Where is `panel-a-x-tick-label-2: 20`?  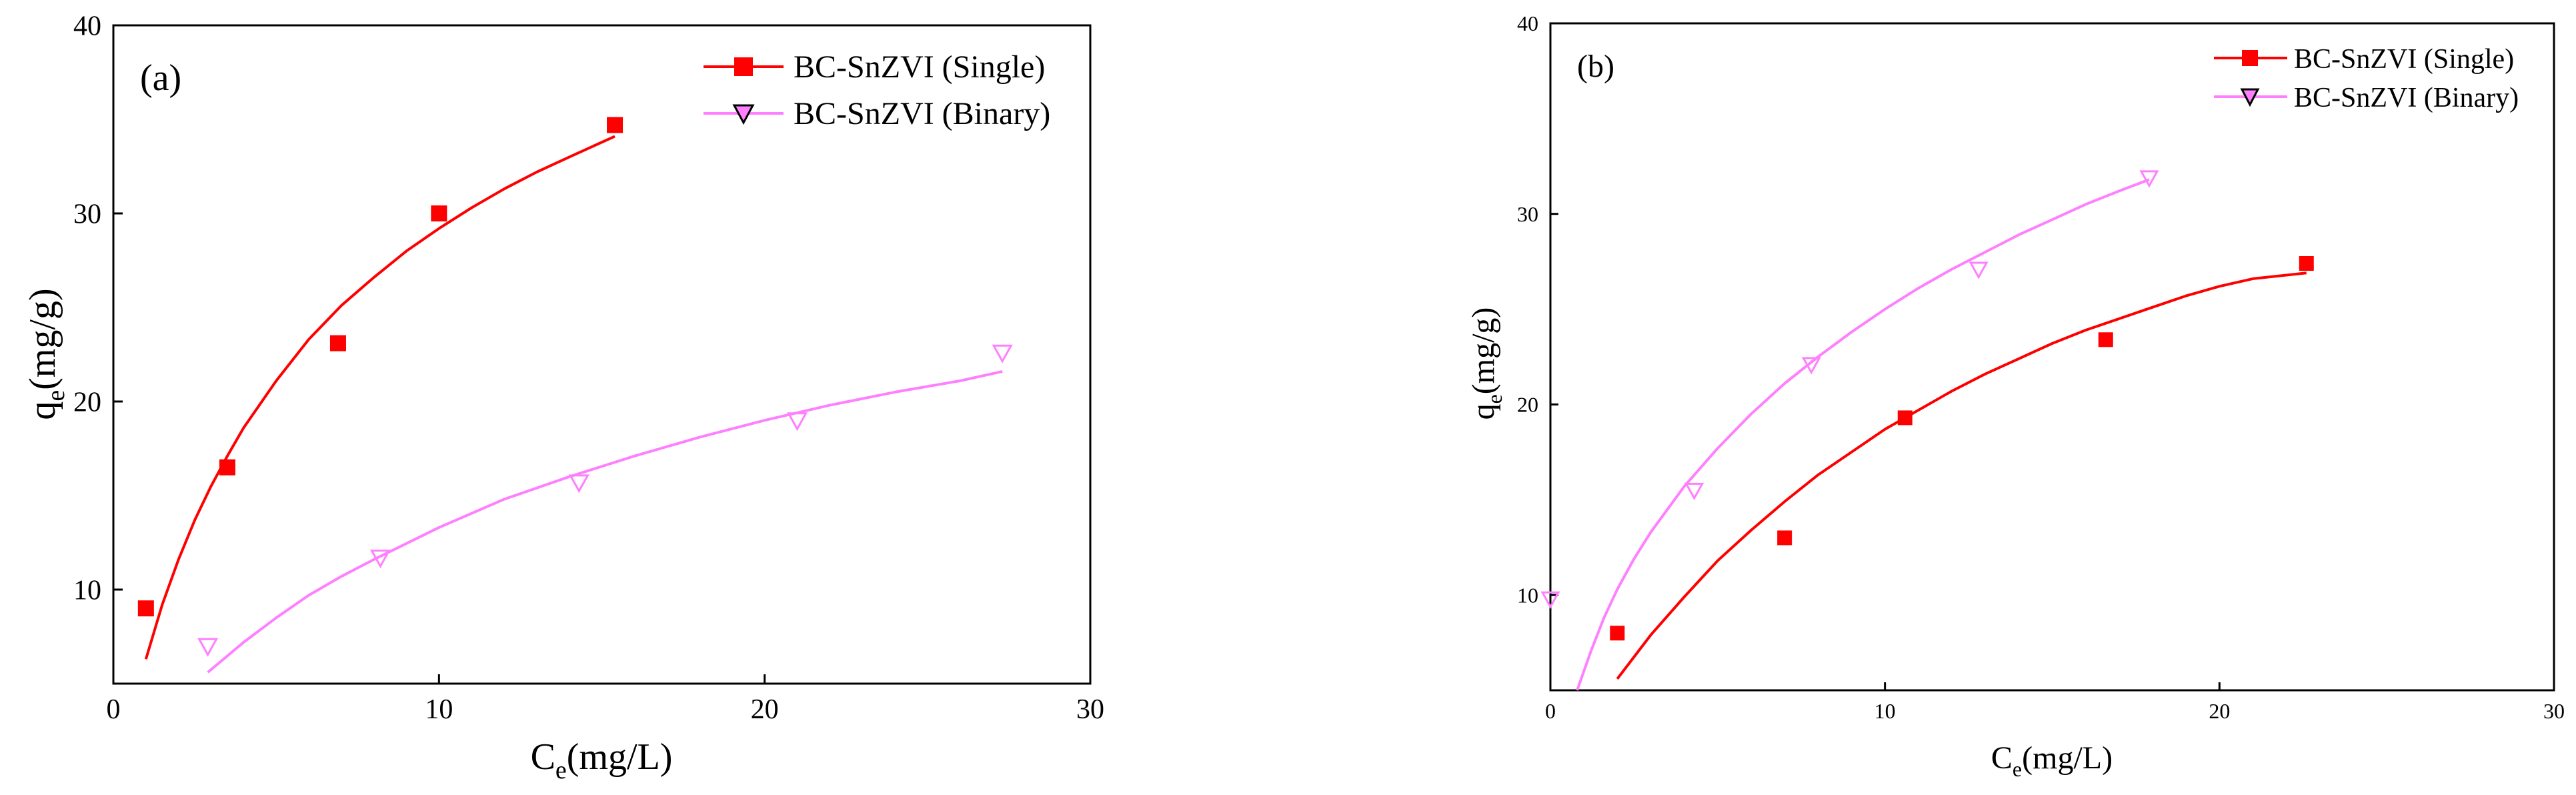 panel-a-x-tick-label-2: 20 is located at coordinates (765, 709).